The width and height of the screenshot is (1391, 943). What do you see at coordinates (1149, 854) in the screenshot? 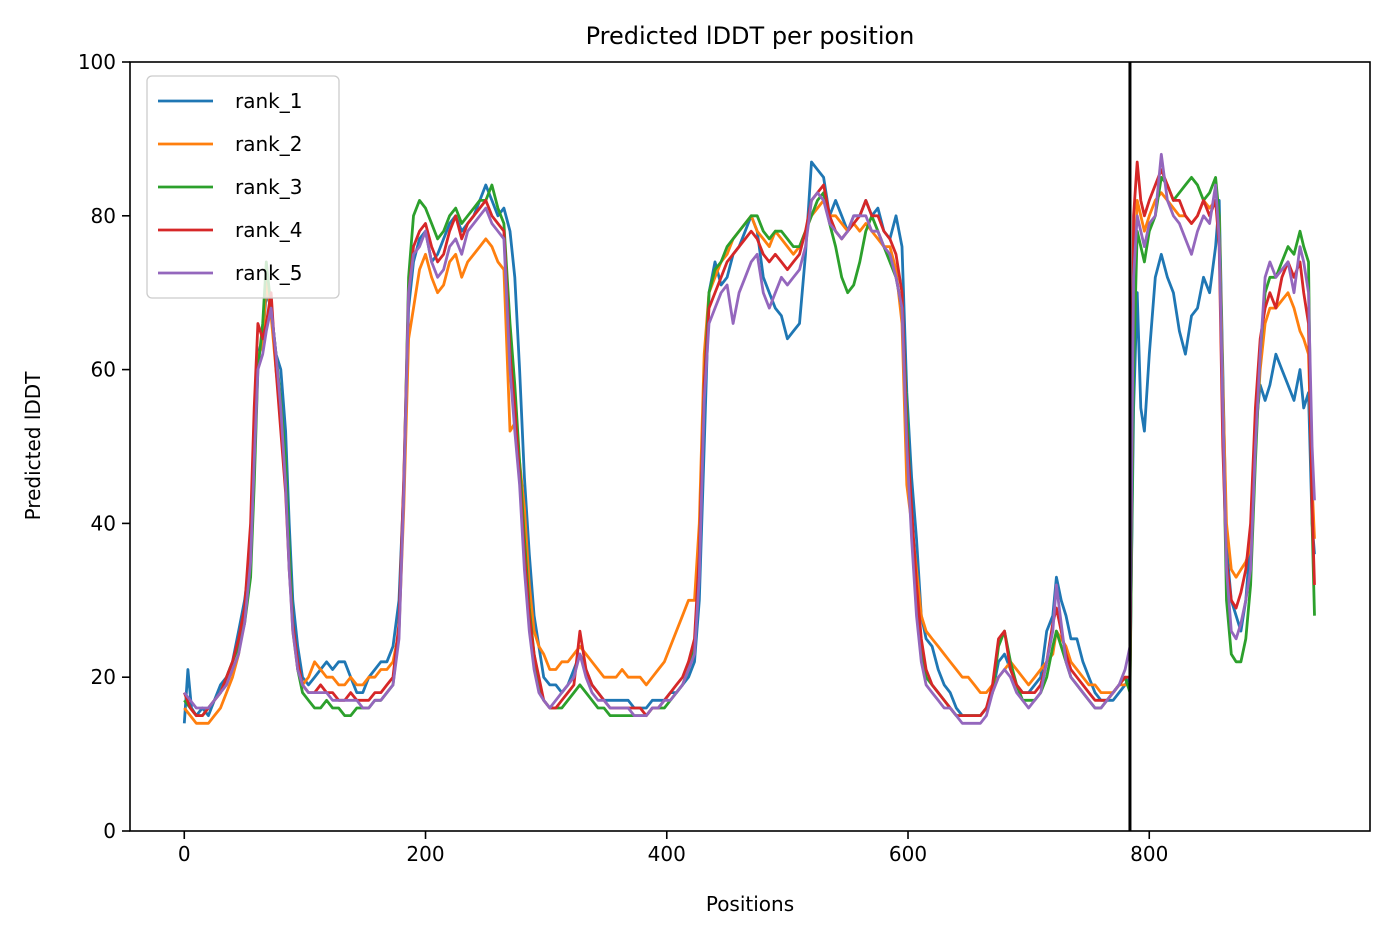
I see `x-tick-label: 800` at bounding box center [1149, 854].